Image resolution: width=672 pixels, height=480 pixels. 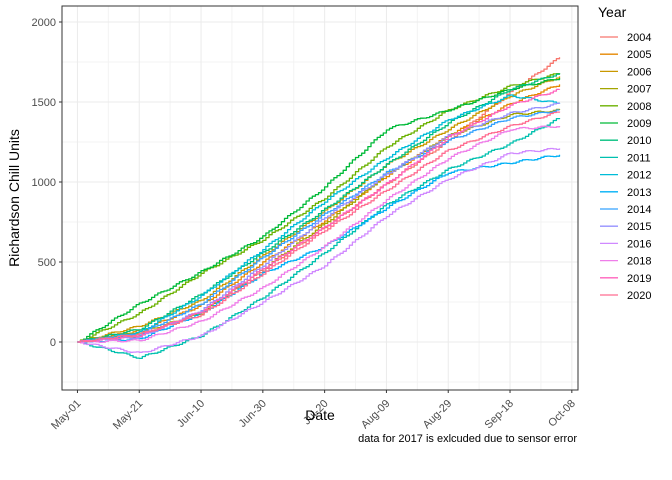 I want to click on legend-label-2005: 2005, so click(x=639, y=55).